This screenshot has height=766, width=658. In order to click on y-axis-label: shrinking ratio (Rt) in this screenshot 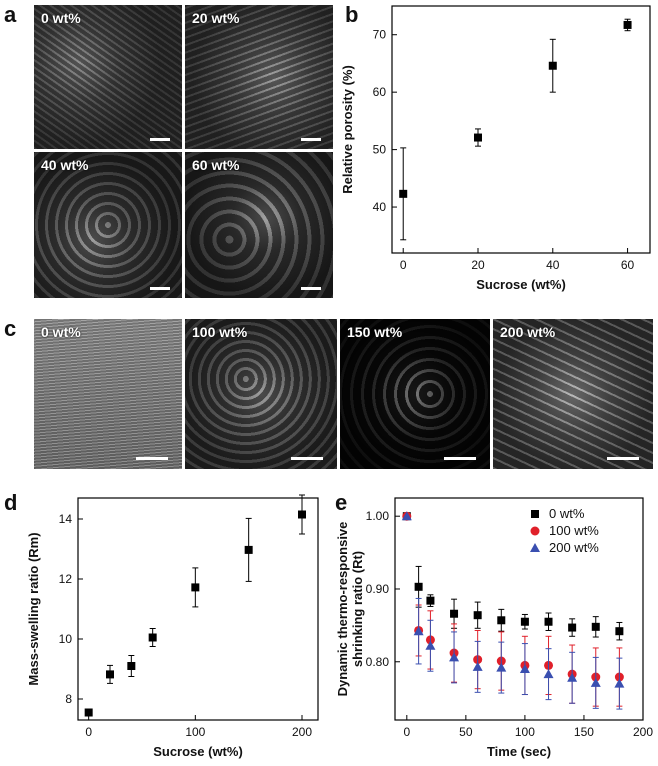, I will do `click(357, 609)`.